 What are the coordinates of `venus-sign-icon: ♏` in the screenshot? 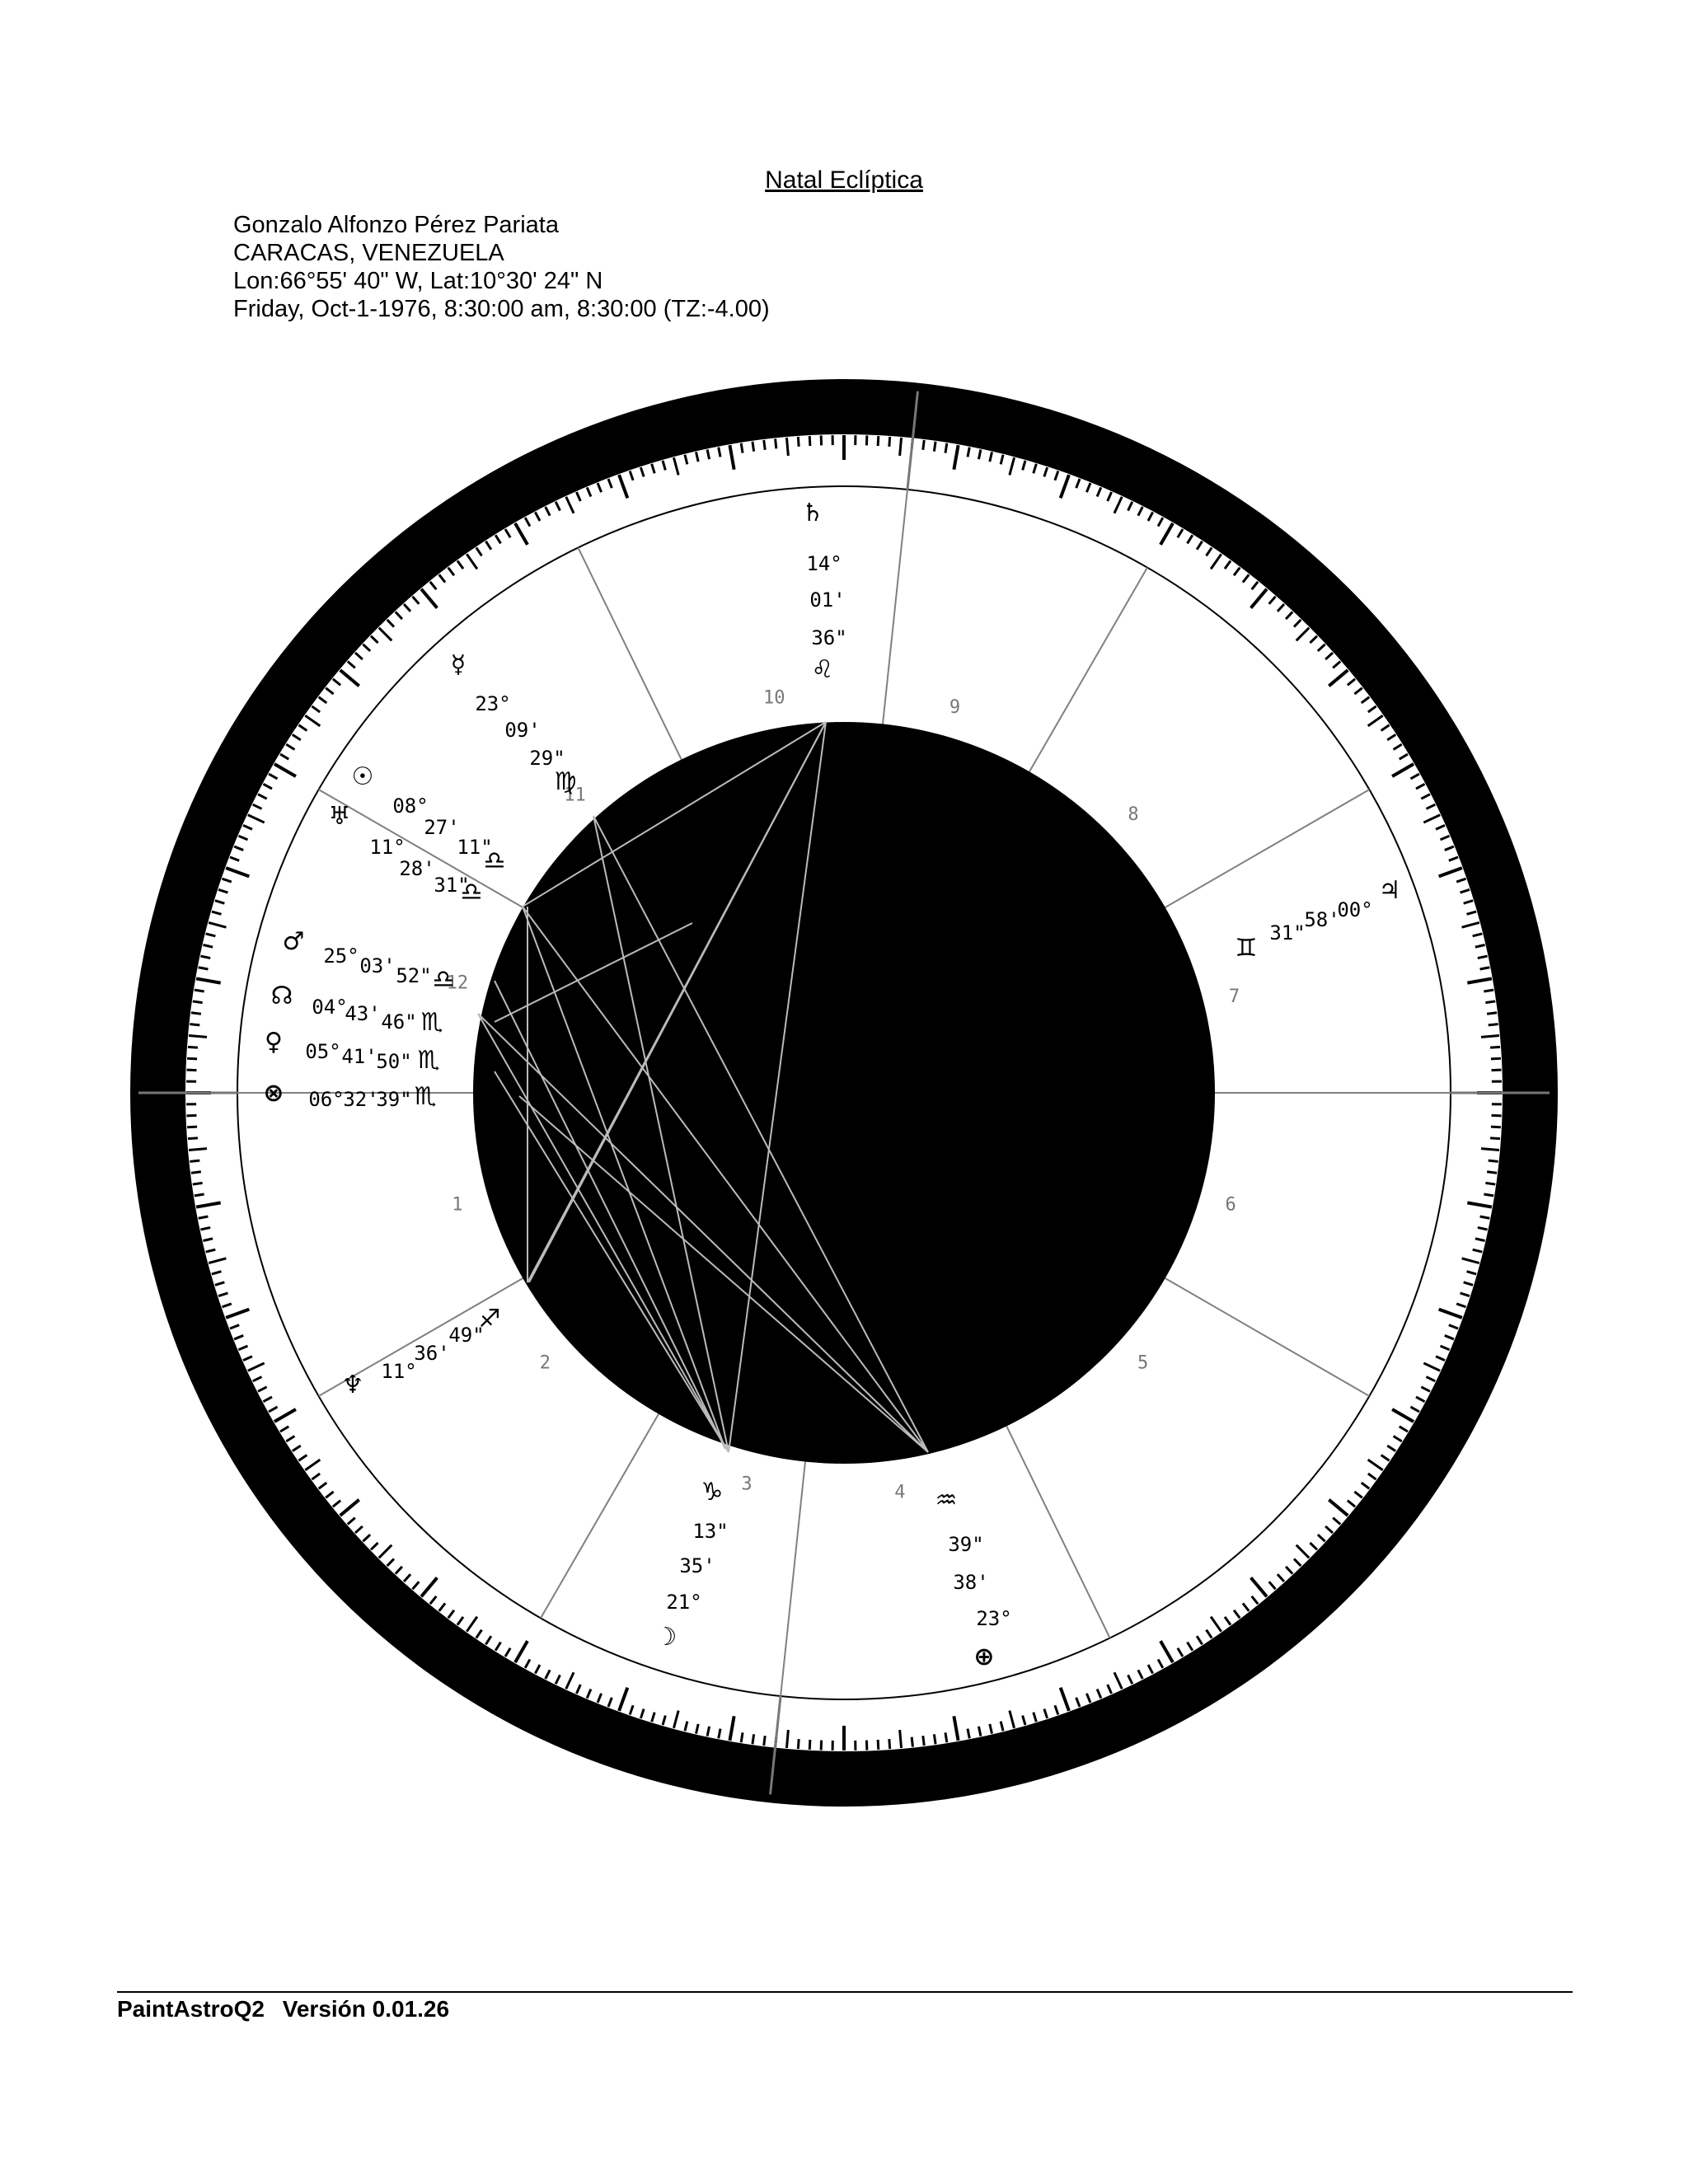 It's located at (429, 1060).